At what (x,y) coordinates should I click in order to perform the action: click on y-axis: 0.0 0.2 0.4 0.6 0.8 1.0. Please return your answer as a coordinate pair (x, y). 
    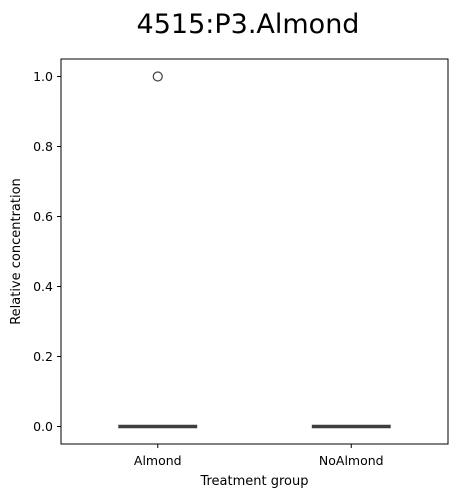
    Looking at the image, I should click on (47, 251).